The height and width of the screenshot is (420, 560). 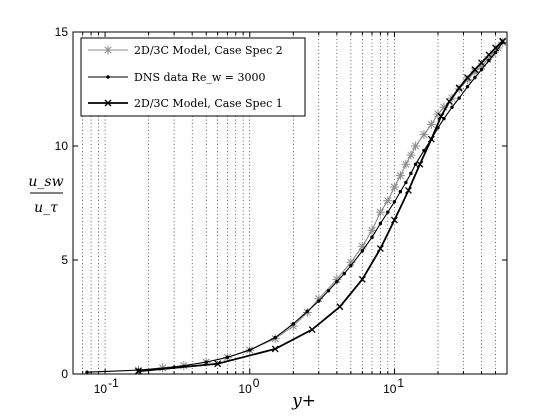 I want to click on y-tick-label: 10, so click(x=62, y=146).